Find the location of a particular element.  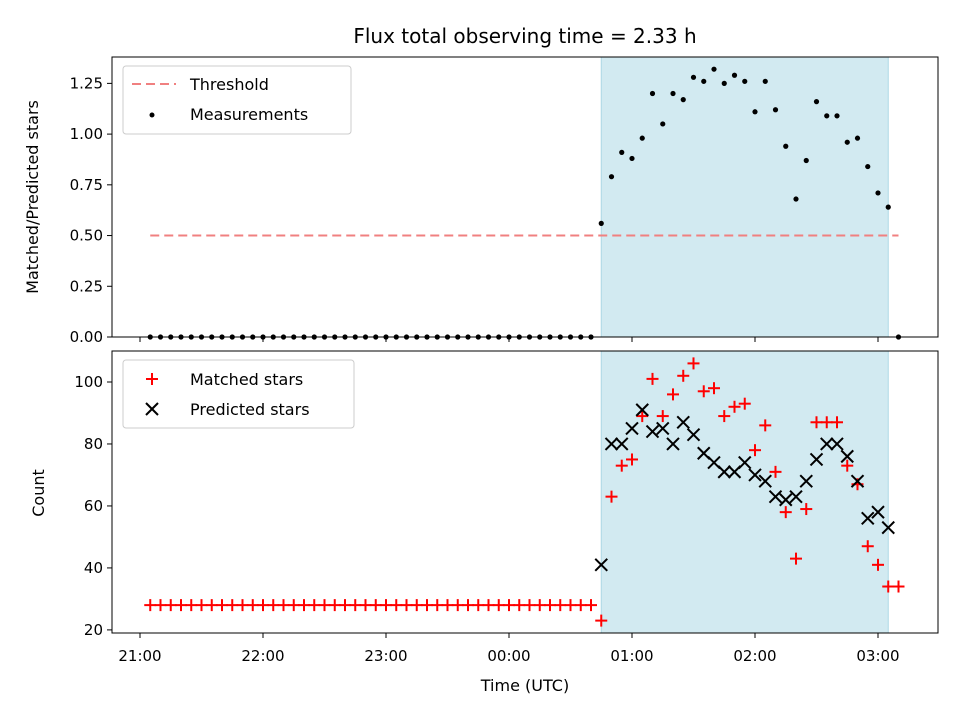

predicted-stars-points is located at coordinates (744, 487).